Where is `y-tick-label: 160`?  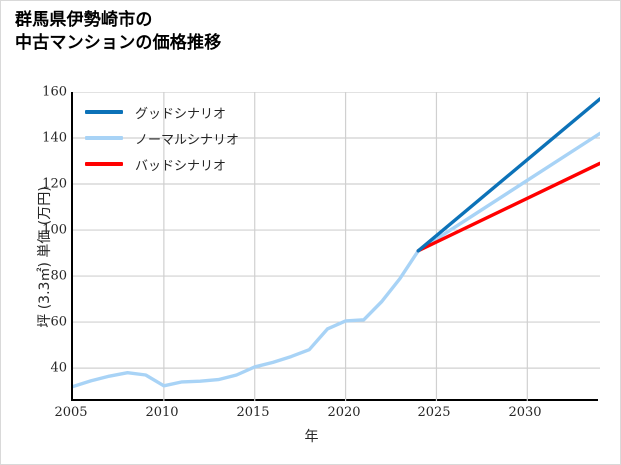
y-tick-label: 160 is located at coordinates (54, 92).